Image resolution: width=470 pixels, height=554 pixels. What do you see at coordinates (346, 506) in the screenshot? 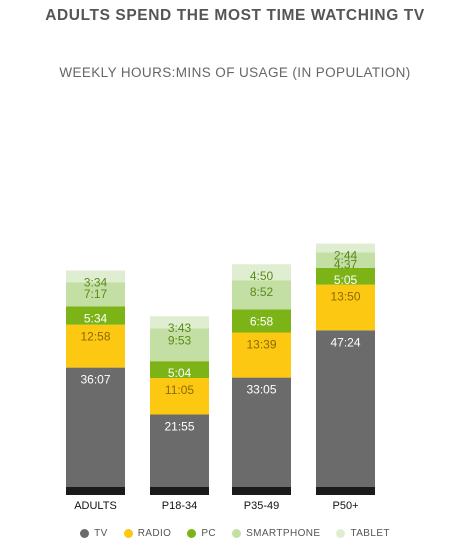
I see `category-label: P50+` at bounding box center [346, 506].